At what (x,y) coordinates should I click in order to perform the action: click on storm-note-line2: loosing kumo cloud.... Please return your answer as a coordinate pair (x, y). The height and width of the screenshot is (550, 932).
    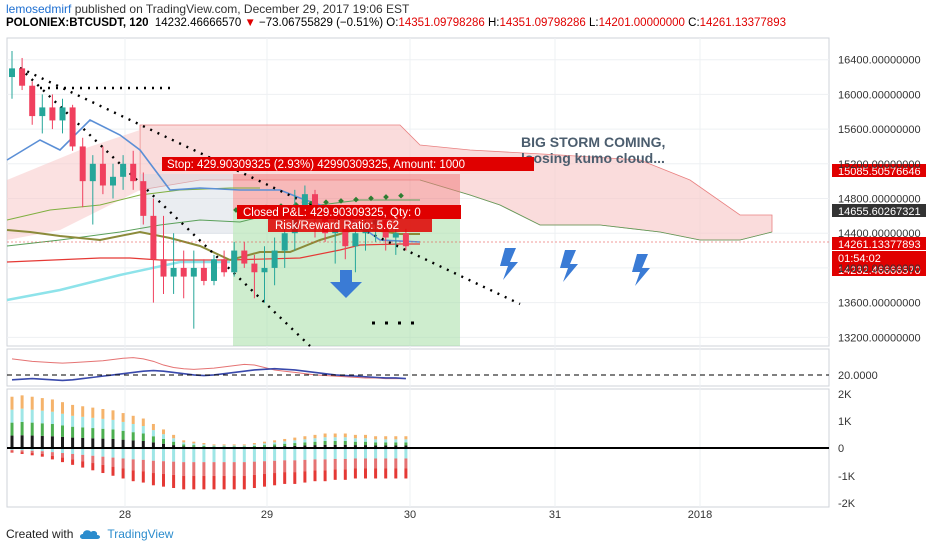
    Looking at the image, I should click on (593, 158).